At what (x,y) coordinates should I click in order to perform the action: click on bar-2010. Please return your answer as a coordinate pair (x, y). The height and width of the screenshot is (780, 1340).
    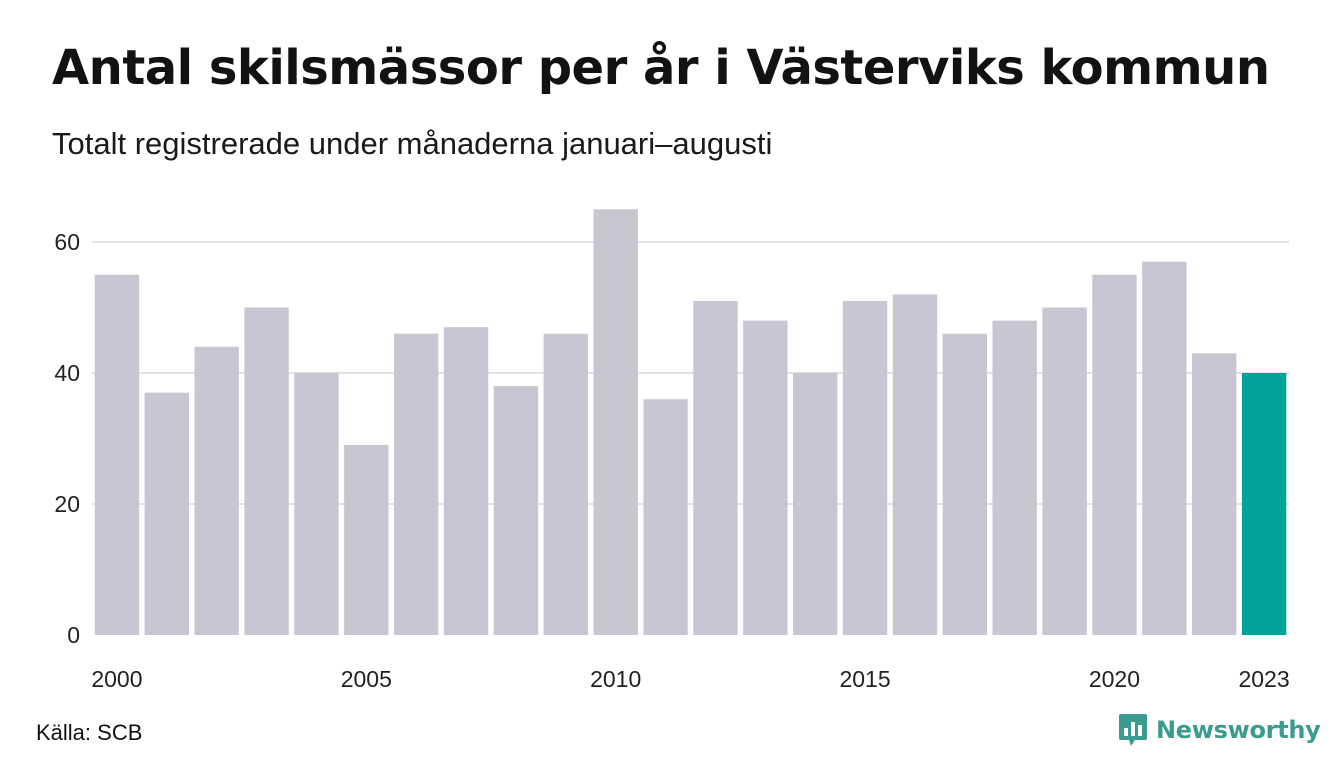
    Looking at the image, I should click on (615, 422).